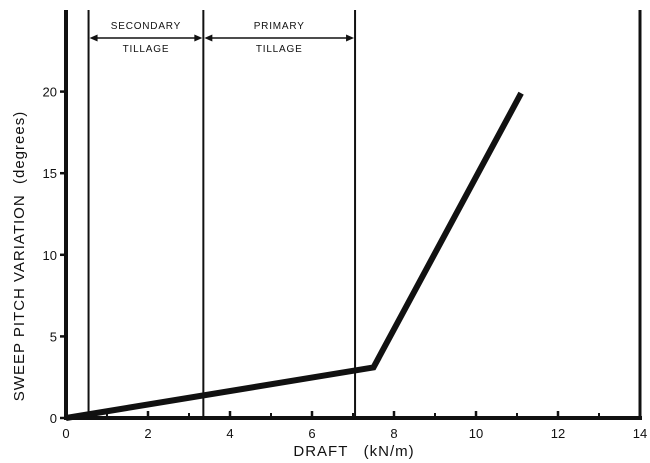 The height and width of the screenshot is (463, 650). I want to click on x-axis-ticks: 0 2 4 6 8 10 12 14, so click(354, 426).